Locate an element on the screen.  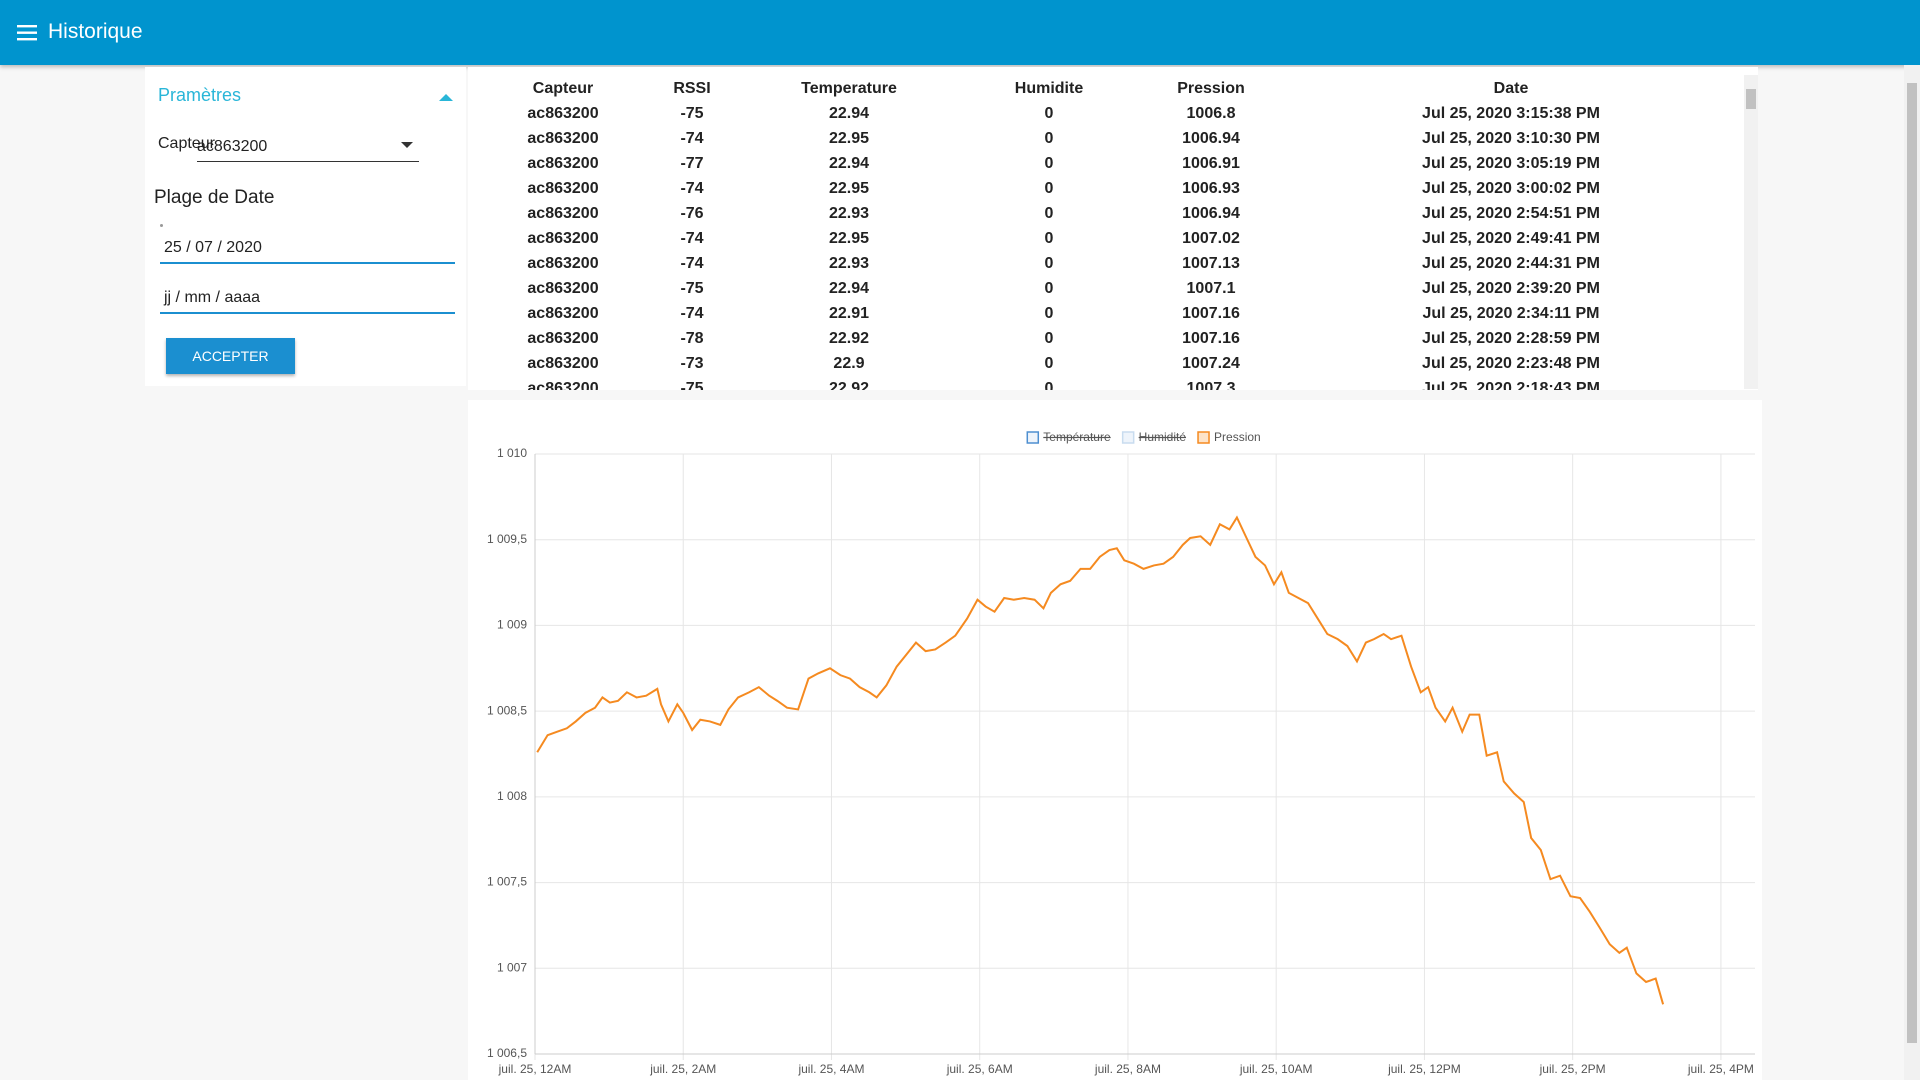
scroll-thumb is located at coordinates (1751, 99).